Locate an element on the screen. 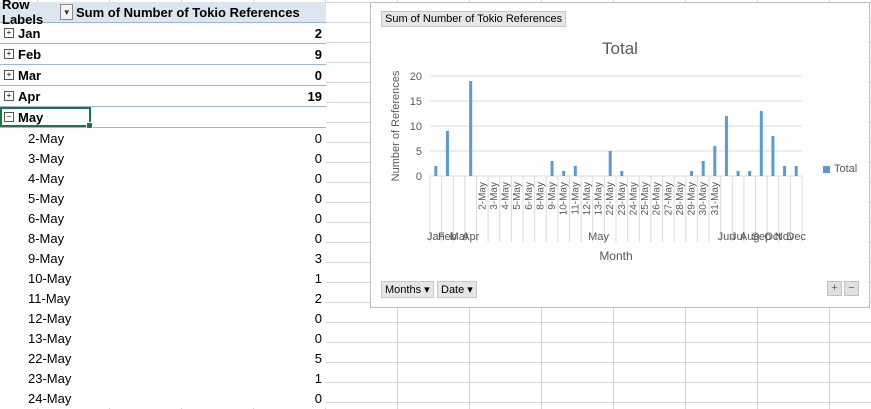 The image size is (871, 409). pivot-day-row: 23-May 1 is located at coordinates (163, 378).